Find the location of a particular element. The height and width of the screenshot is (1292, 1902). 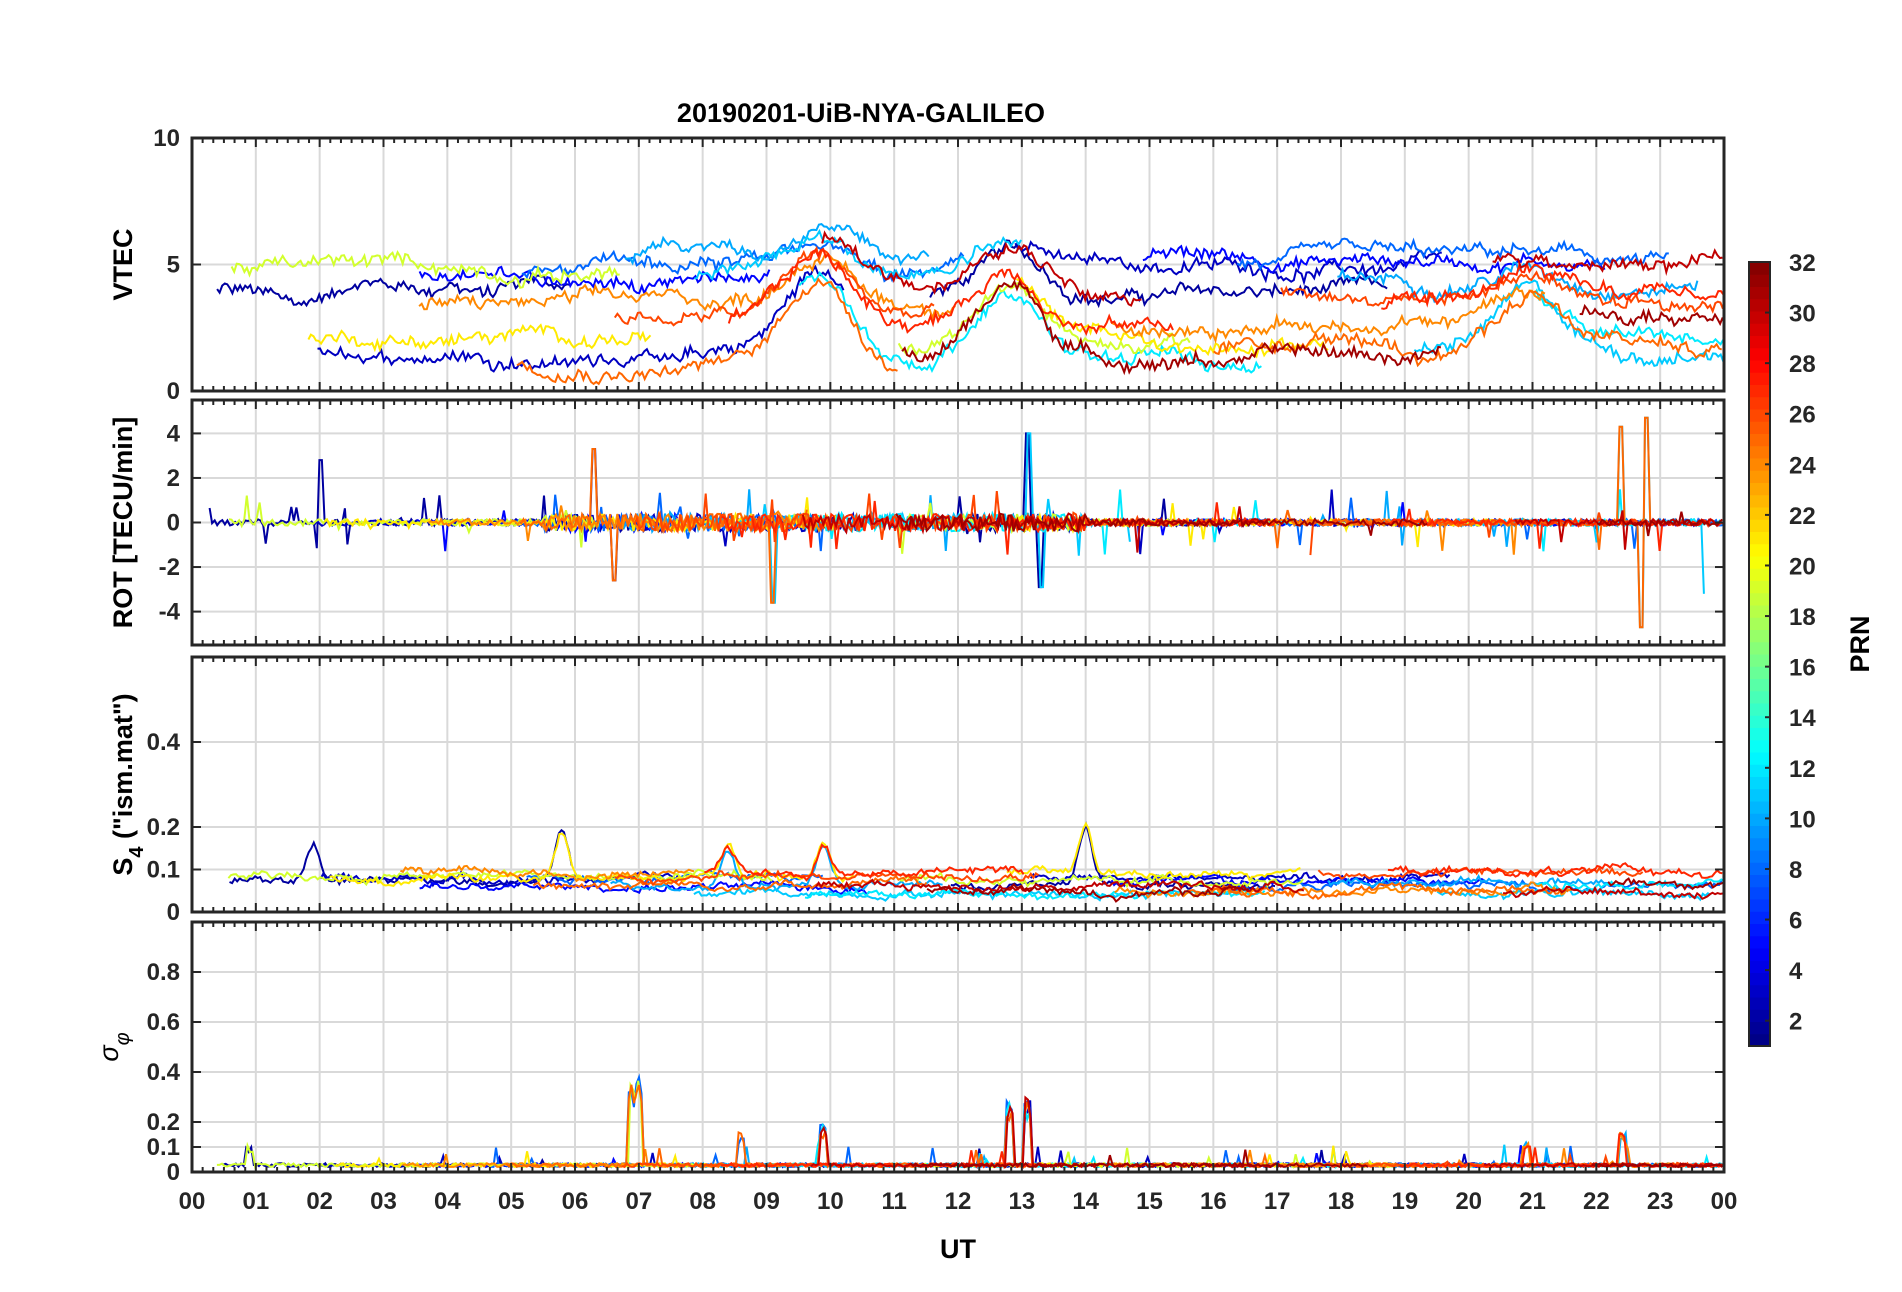

colorbar-tick-label: 6 is located at coordinates (1795, 921).